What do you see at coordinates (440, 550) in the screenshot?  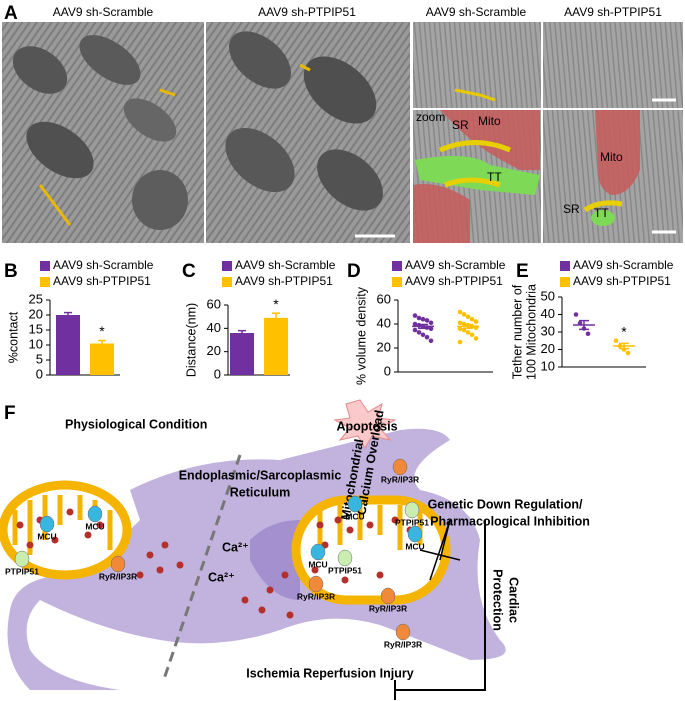 I see `inhibition-mark` at bounding box center [440, 550].